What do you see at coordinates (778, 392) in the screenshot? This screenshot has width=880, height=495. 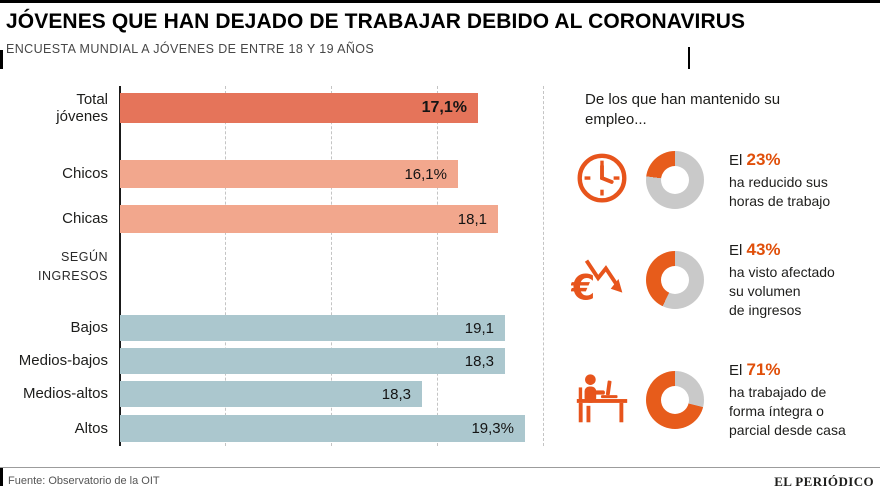 I see `stat-line: ha trabajado de` at bounding box center [778, 392].